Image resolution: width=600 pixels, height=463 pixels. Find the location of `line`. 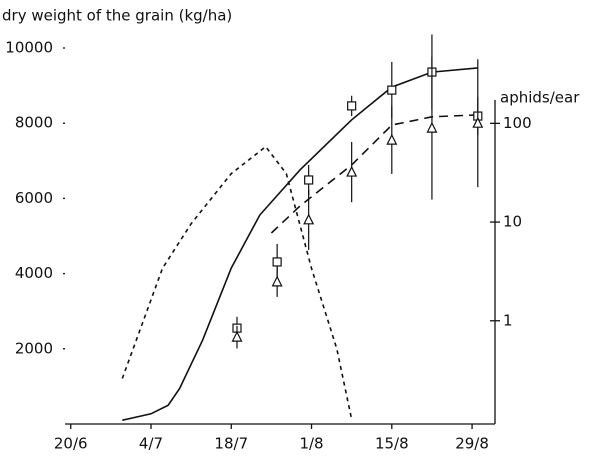

line is located at coordinates (374, 174).